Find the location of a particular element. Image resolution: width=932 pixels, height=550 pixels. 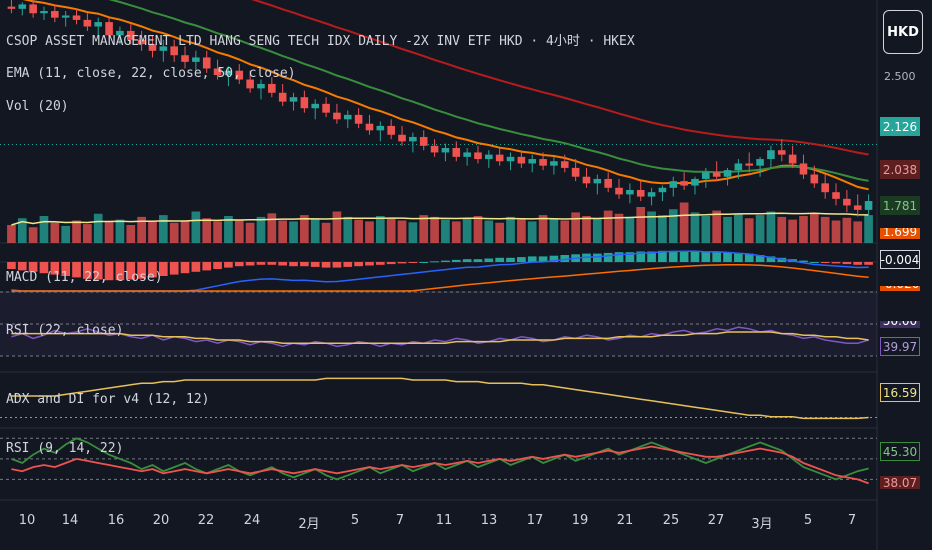

time-axis-tick: 16 is located at coordinates (116, 520).